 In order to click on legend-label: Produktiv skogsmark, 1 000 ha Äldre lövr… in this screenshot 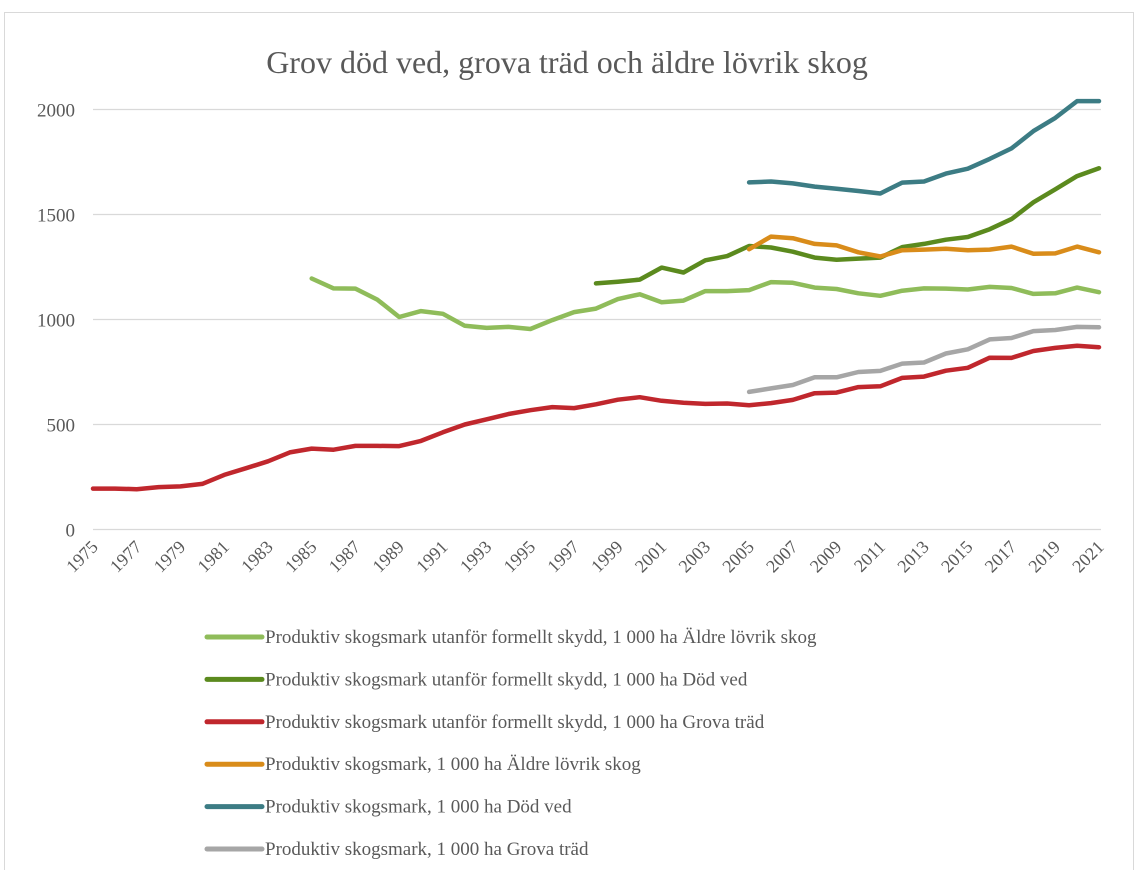, I will do `click(453, 764)`.